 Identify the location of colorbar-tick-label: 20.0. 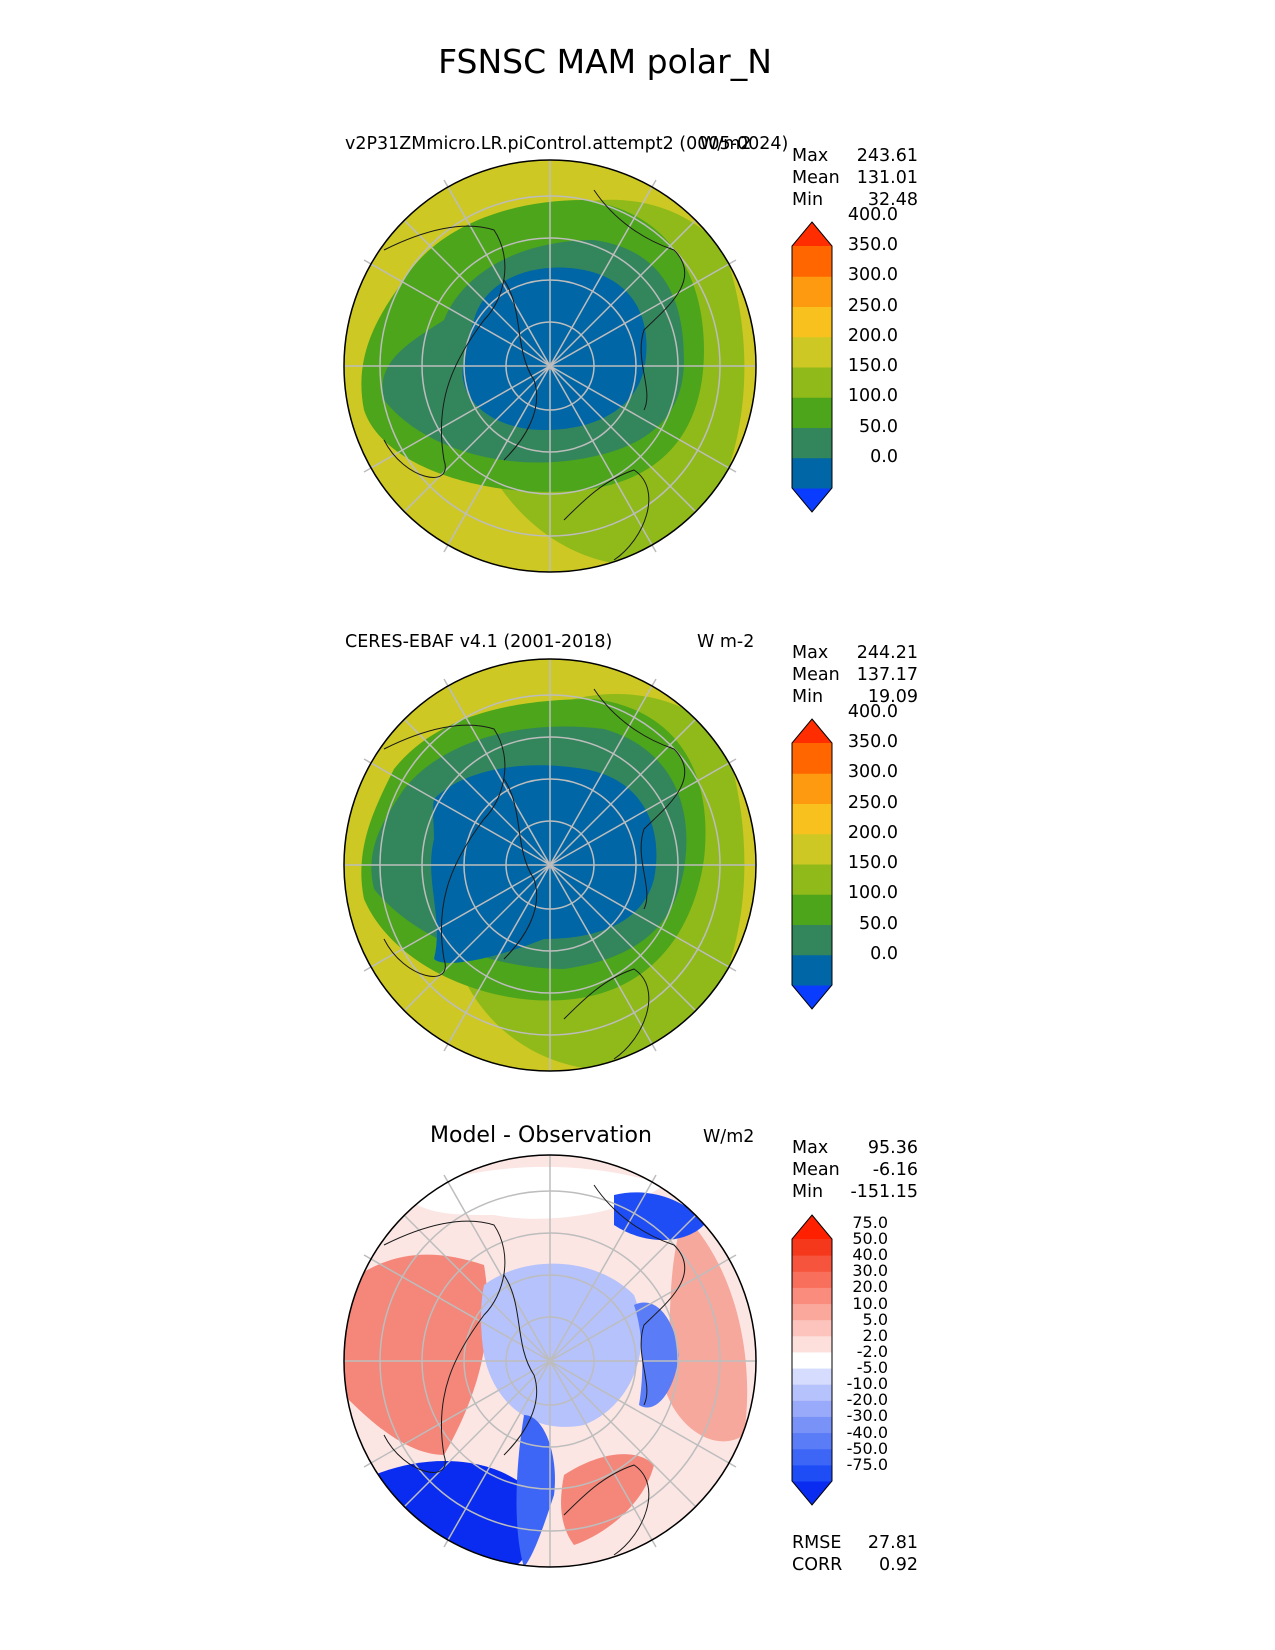
(870, 1287).